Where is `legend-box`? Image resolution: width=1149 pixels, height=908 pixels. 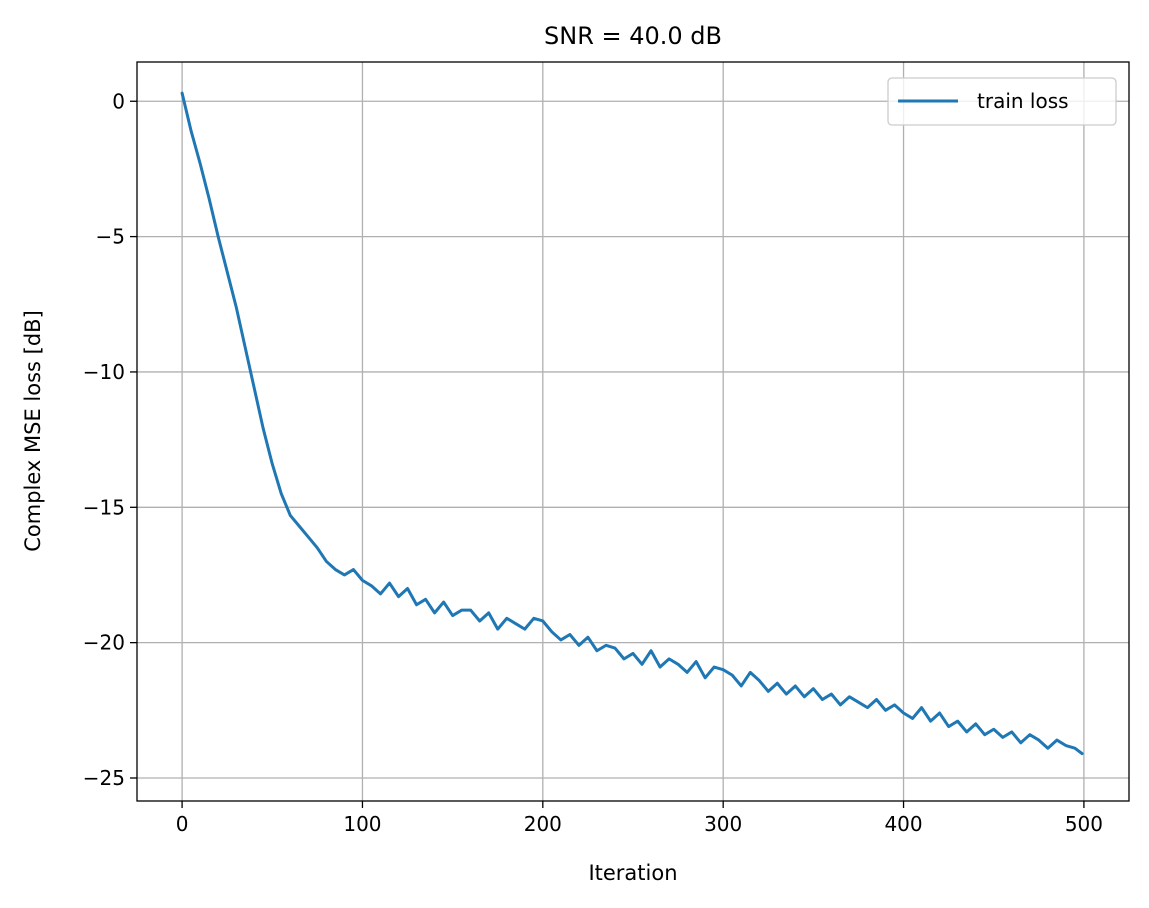 legend-box is located at coordinates (1002, 101).